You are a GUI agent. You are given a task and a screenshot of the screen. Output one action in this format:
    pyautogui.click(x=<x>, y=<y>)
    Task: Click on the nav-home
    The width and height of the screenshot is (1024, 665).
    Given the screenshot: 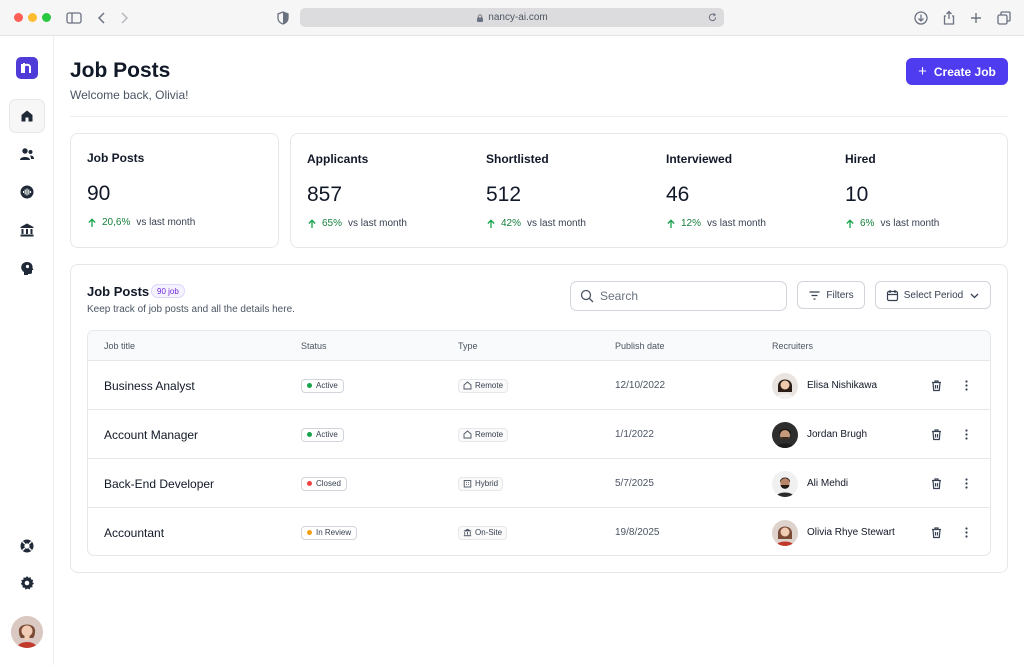 What is the action you would take?
    pyautogui.click(x=27, y=116)
    